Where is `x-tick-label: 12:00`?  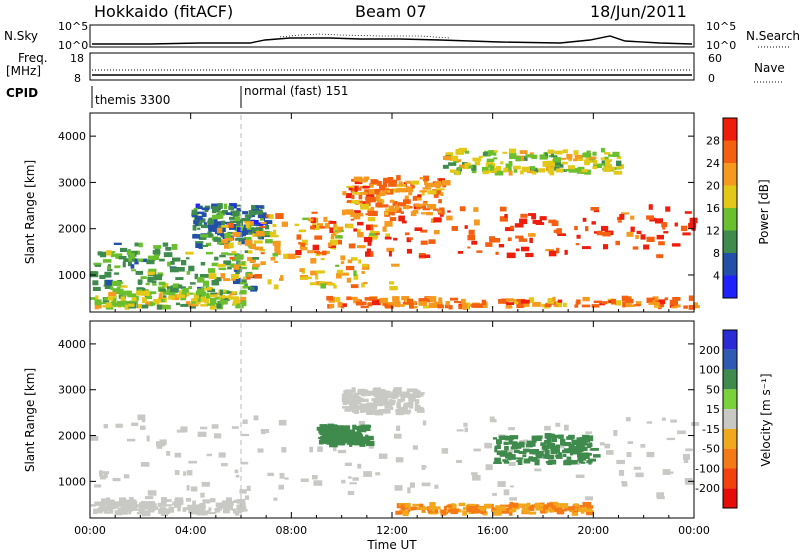
x-tick-label: 12:00 is located at coordinates (392, 530).